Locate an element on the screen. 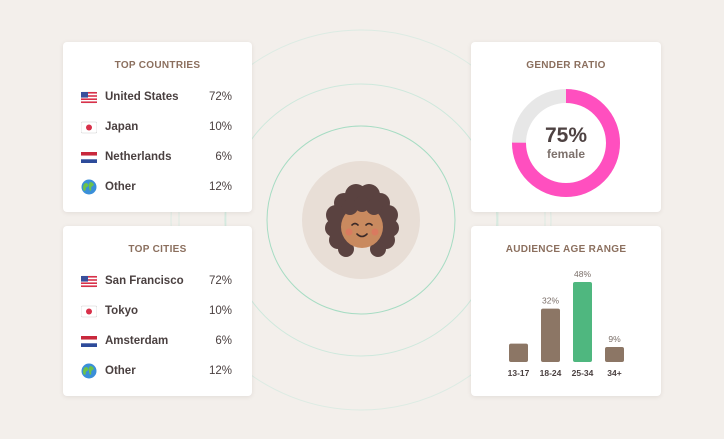  country-name: Japan is located at coordinates (122, 127).